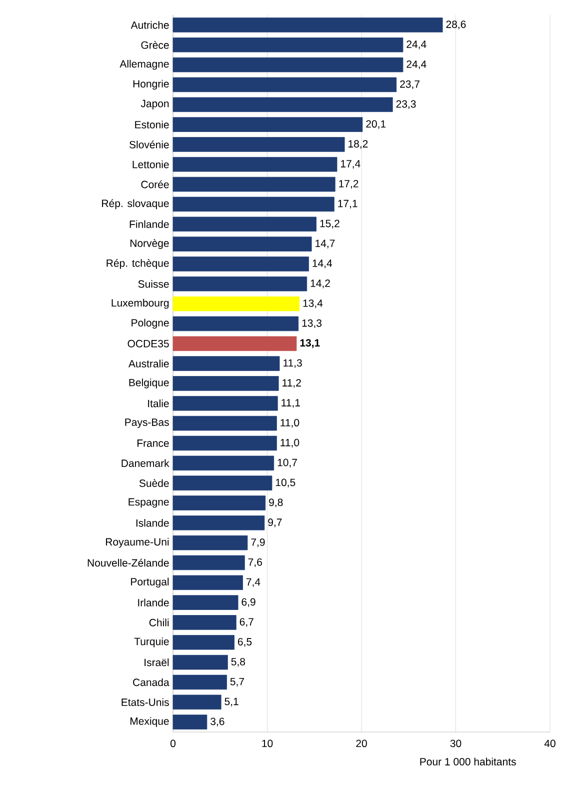  What do you see at coordinates (152, 124) in the screenshot?
I see `y-tick-label: Estonie` at bounding box center [152, 124].